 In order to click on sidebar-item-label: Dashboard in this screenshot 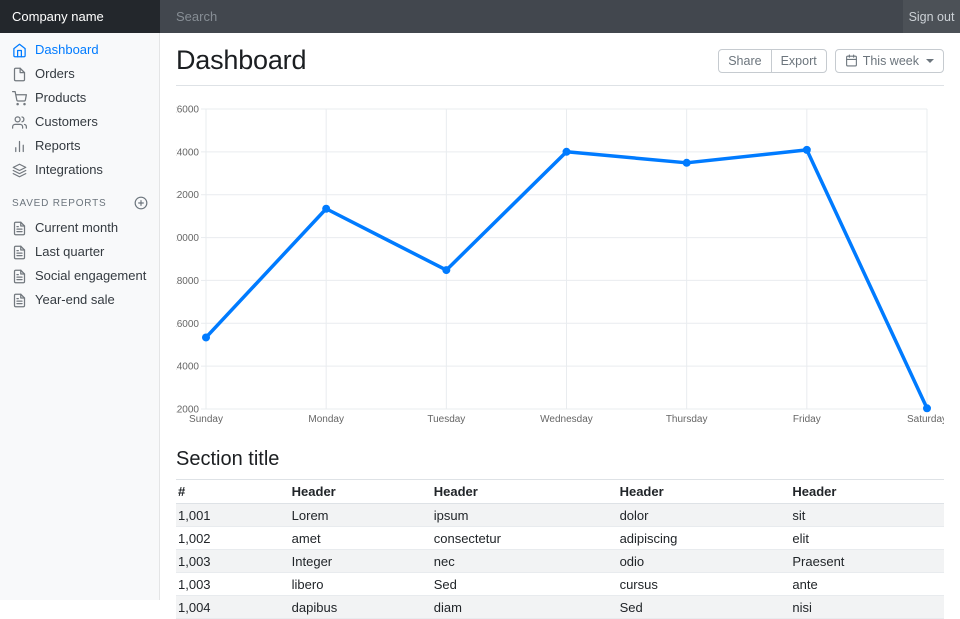, I will do `click(67, 49)`.